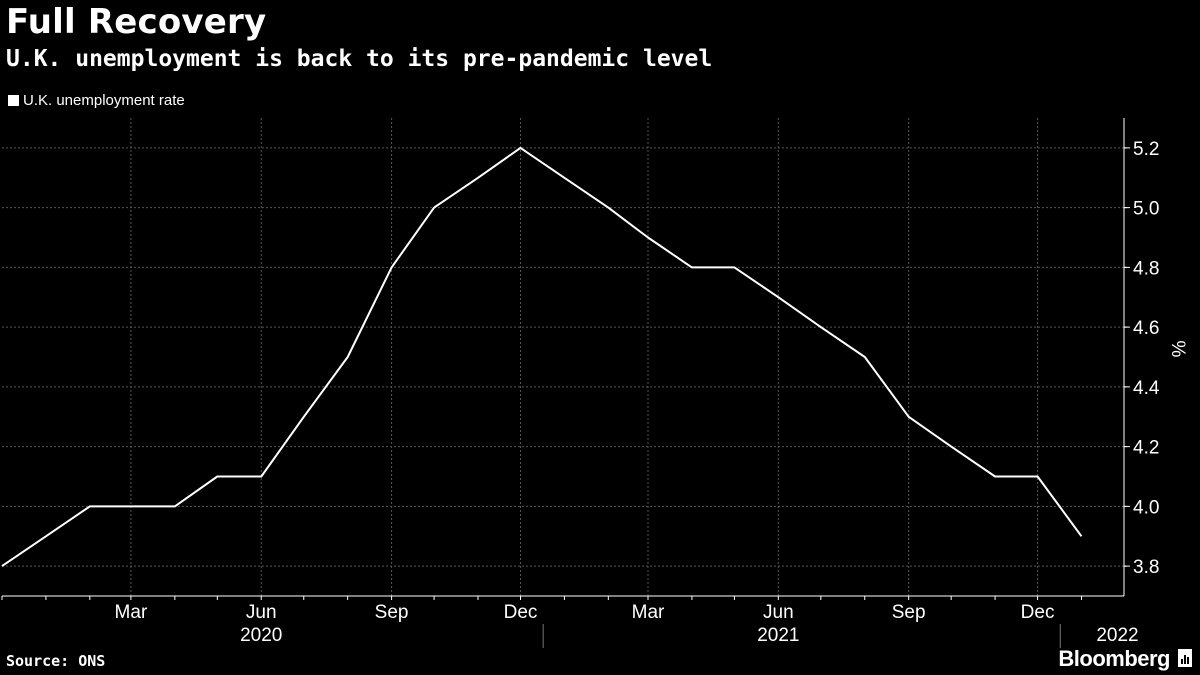 The height and width of the screenshot is (675, 1200). Describe the element at coordinates (104, 100) in the screenshot. I see `legend-label: U.K. unemployment rate` at that location.